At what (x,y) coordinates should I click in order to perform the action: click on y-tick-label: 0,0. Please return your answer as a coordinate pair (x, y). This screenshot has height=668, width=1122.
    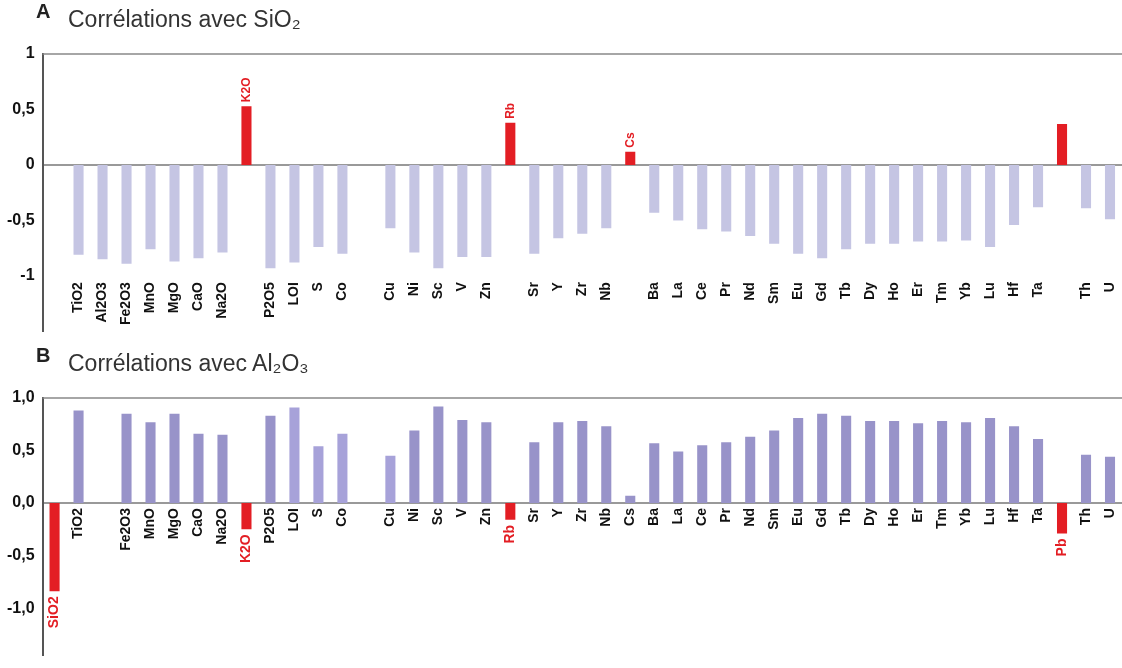
    Looking at the image, I should click on (23, 502).